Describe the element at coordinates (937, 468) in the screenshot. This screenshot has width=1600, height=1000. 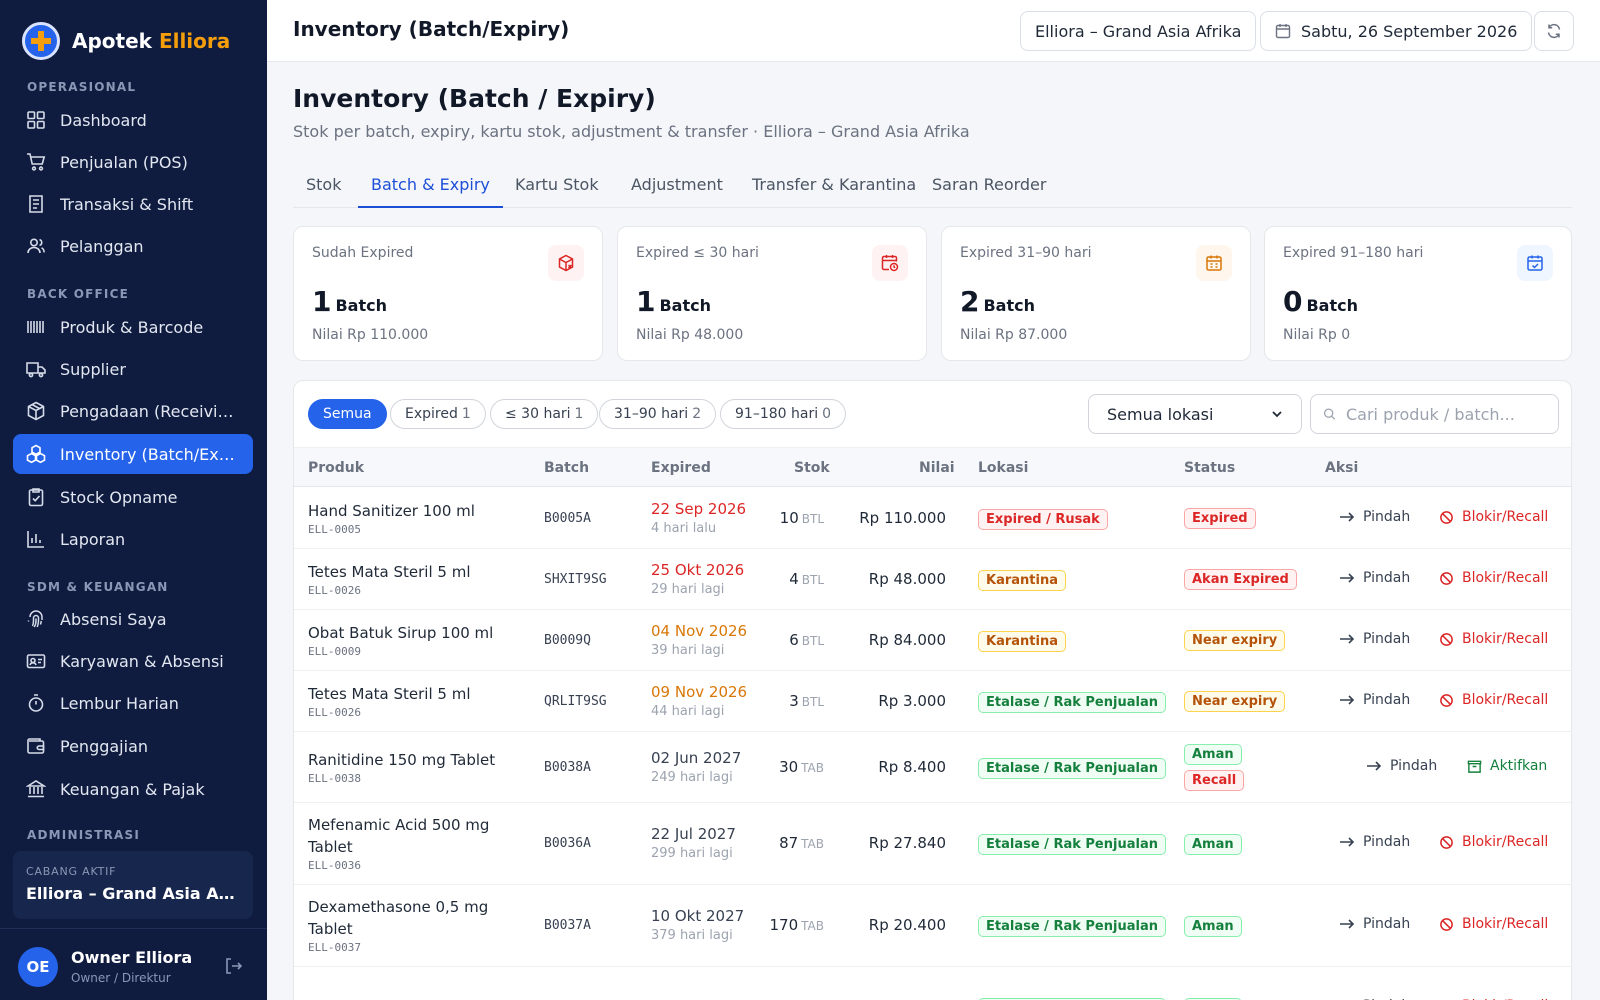
I see `column-header-nilai: Nilai` at that location.